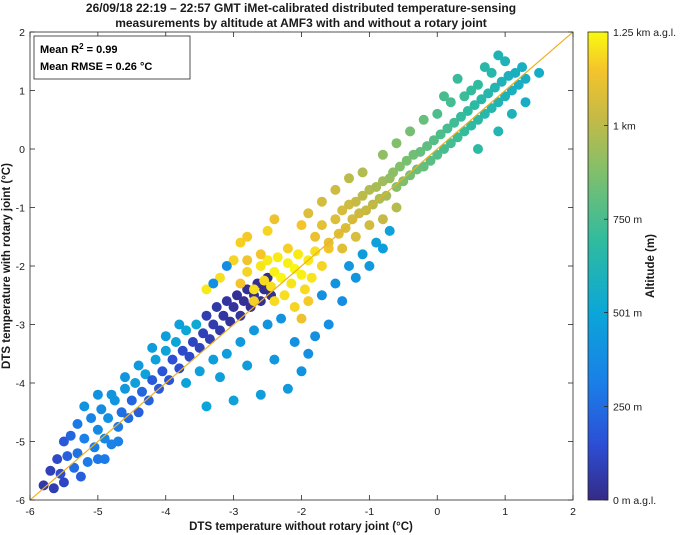 Image resolution: width=685 pixels, height=535 pixels. I want to click on y-tick-label: 2, so click(22, 33).